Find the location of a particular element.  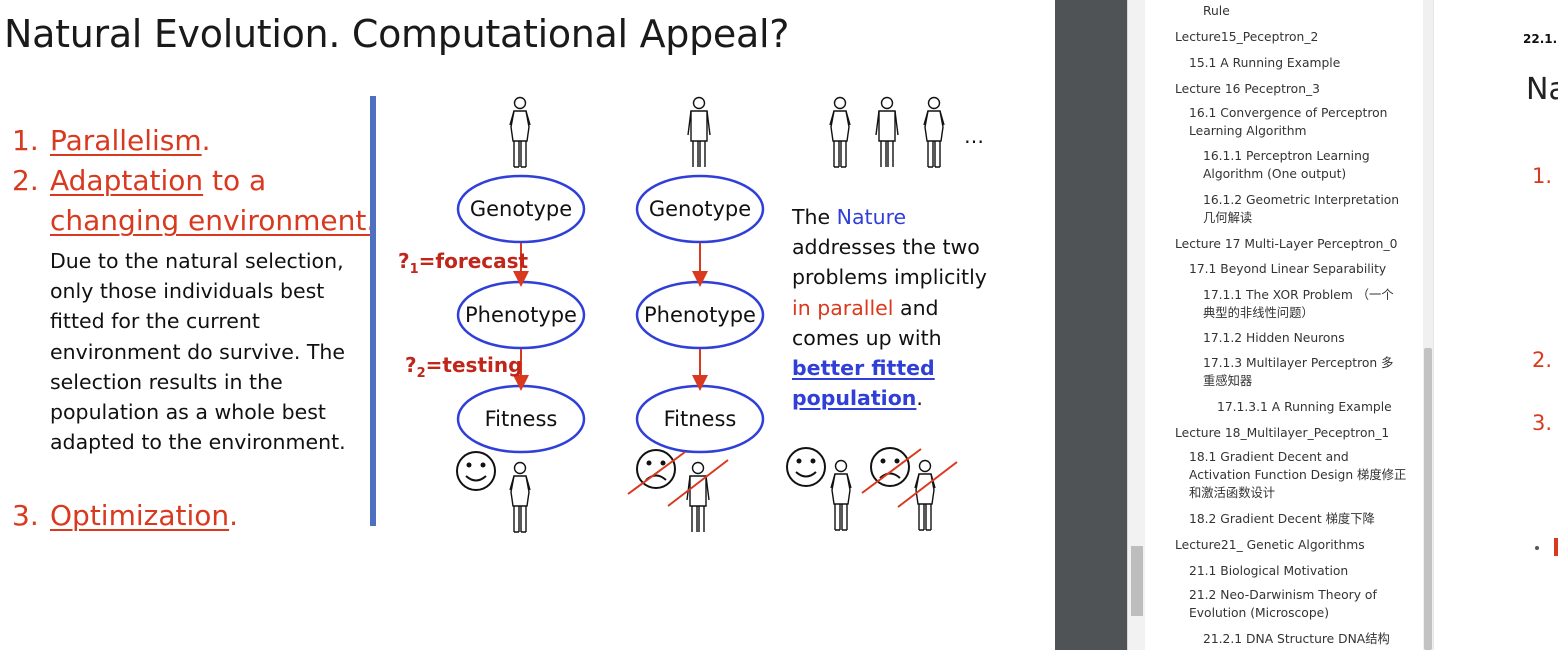

preview-list-number: 3. is located at coordinates (1542, 423).